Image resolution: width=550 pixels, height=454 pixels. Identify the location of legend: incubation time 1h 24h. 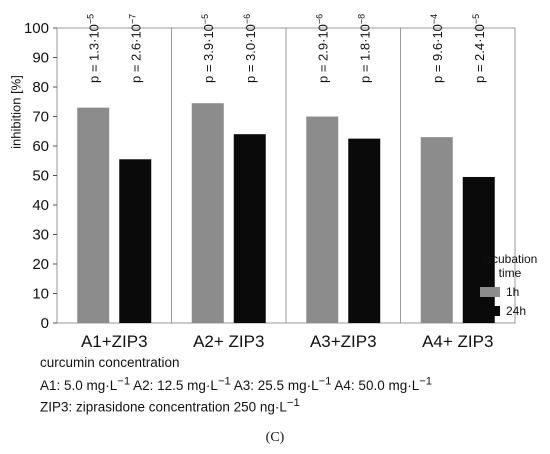
(510, 285).